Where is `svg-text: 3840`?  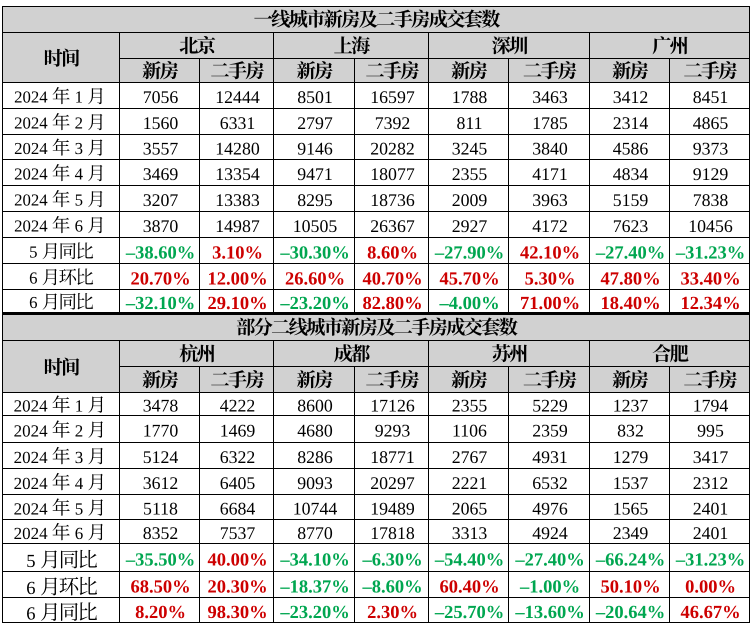 svg-text: 3840 is located at coordinates (550, 149).